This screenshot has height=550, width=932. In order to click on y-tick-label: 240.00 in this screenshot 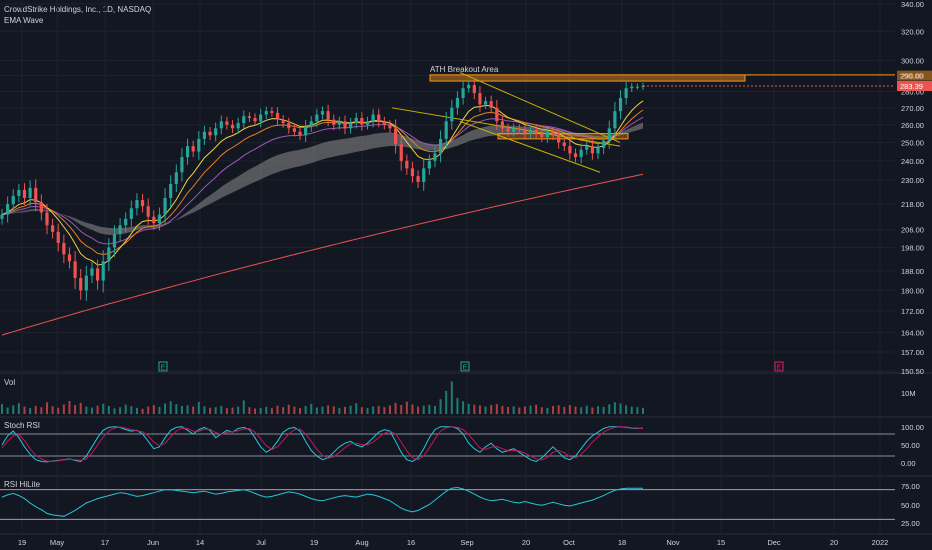, I will do `click(912, 161)`.